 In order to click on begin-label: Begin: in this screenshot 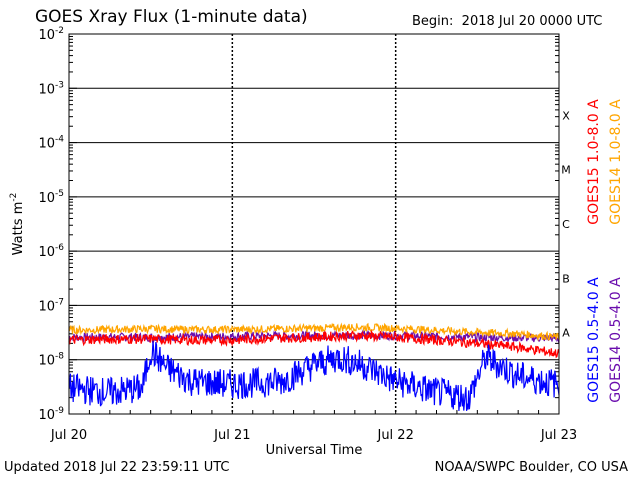, I will do `click(433, 21)`.